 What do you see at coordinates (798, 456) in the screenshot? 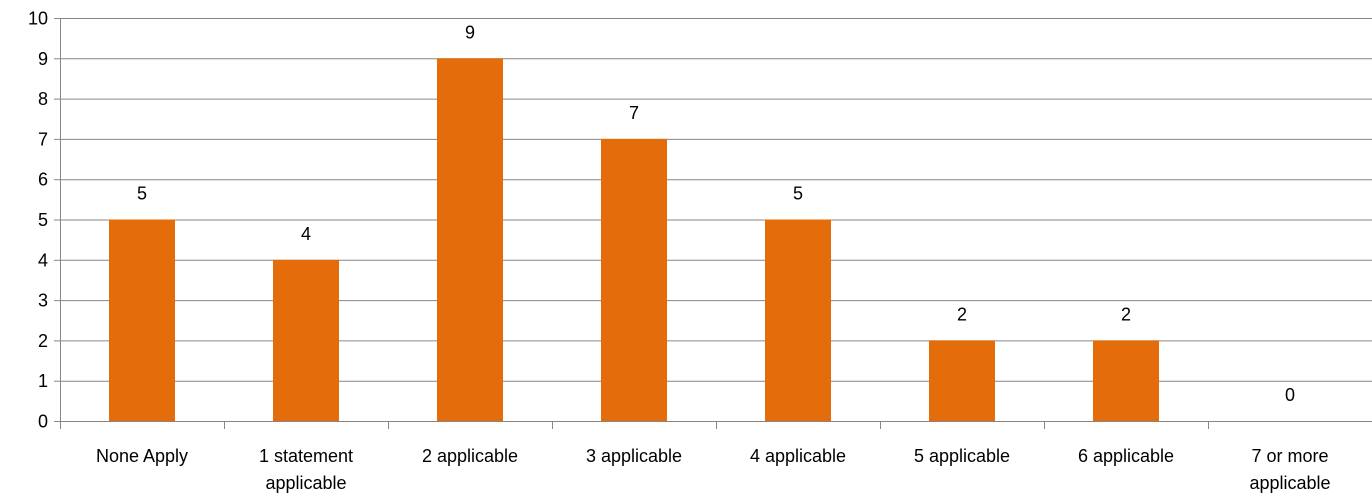
I see `x-category-label: 4 applicable` at bounding box center [798, 456].